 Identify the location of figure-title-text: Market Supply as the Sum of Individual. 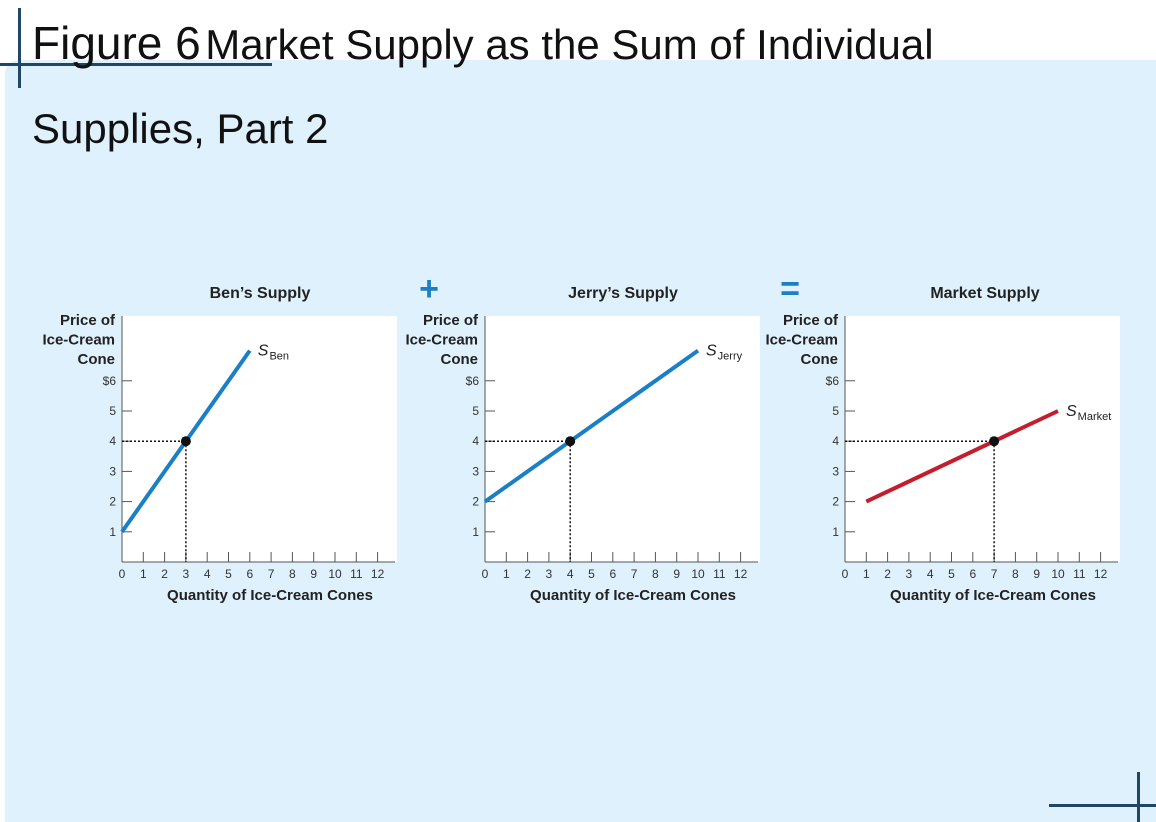
(569, 44).